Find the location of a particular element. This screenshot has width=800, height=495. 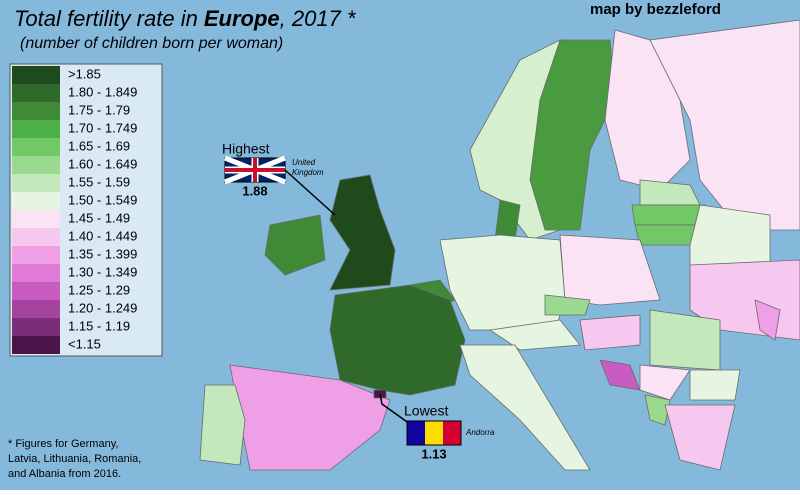

legend-label: 1.65 - 1.69 is located at coordinates (99, 145).